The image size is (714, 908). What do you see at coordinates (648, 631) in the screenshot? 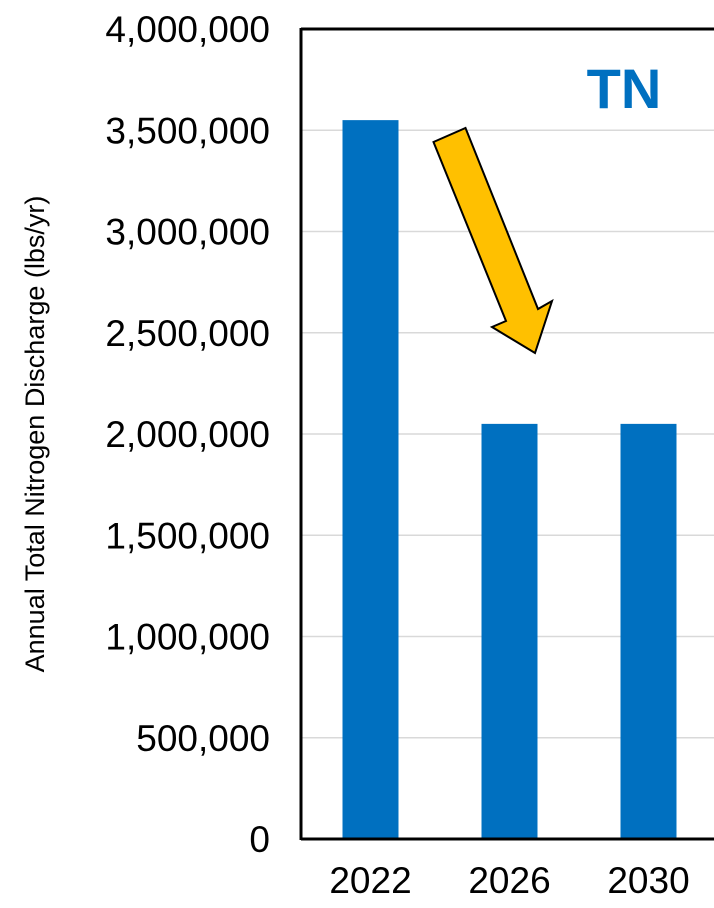
I see `bar-2030` at bounding box center [648, 631].